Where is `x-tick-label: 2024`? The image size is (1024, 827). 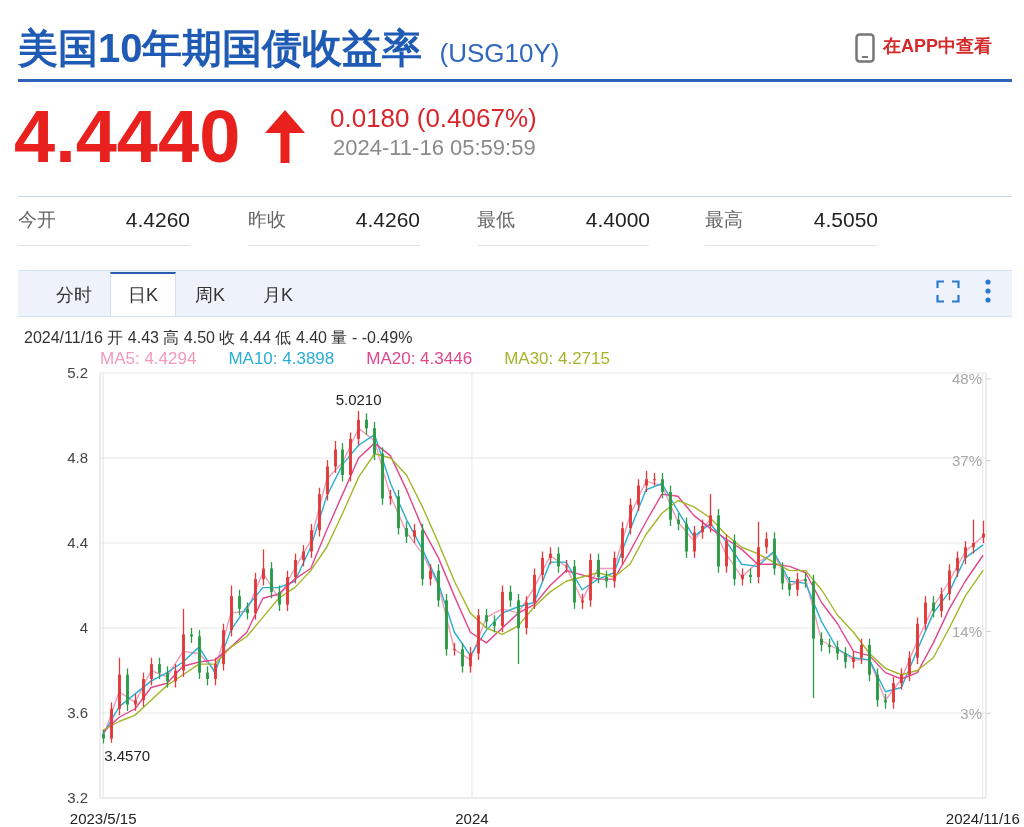
x-tick-label: 2024 is located at coordinates (472, 818).